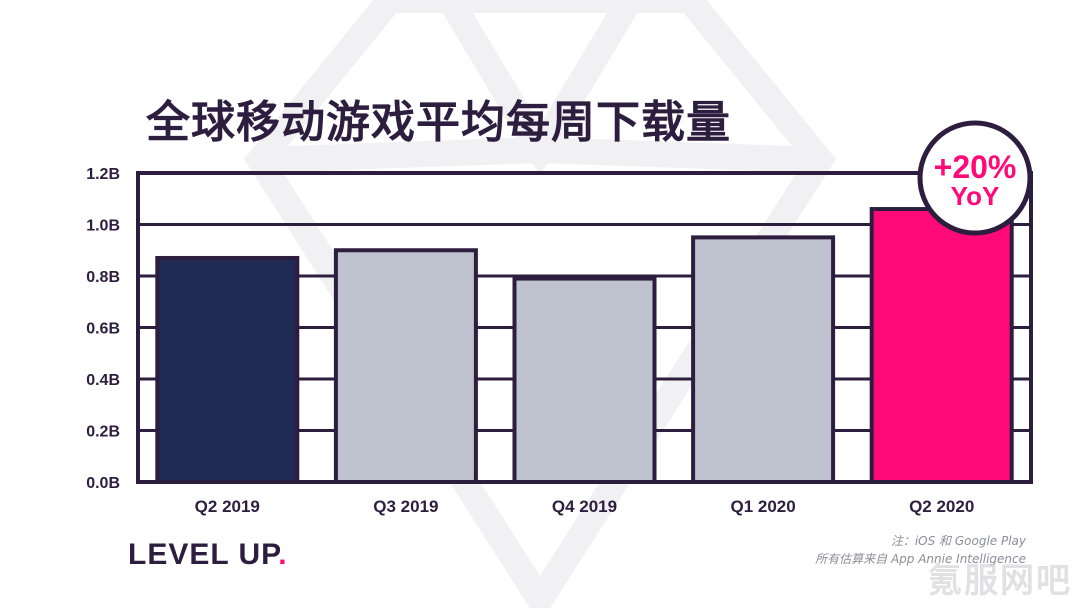 The height and width of the screenshot is (608, 1080). I want to click on y-tick-label: 1.0B, so click(103, 226).